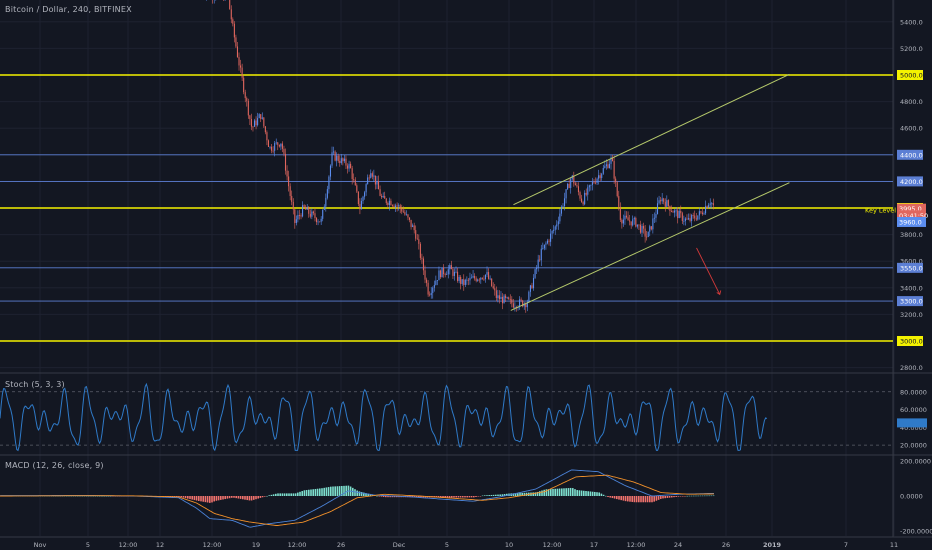 The height and width of the screenshot is (550, 932). I want to click on down-arrow-head, so click(719, 293).